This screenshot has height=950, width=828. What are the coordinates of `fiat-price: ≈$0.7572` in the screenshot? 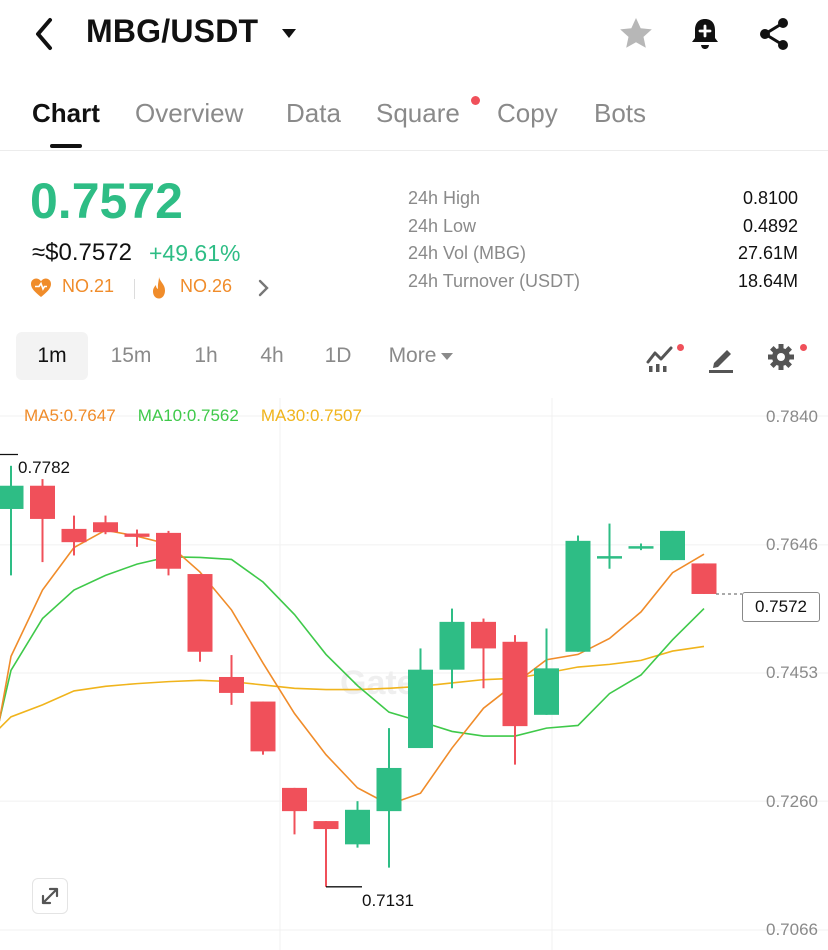 It's located at (82, 252).